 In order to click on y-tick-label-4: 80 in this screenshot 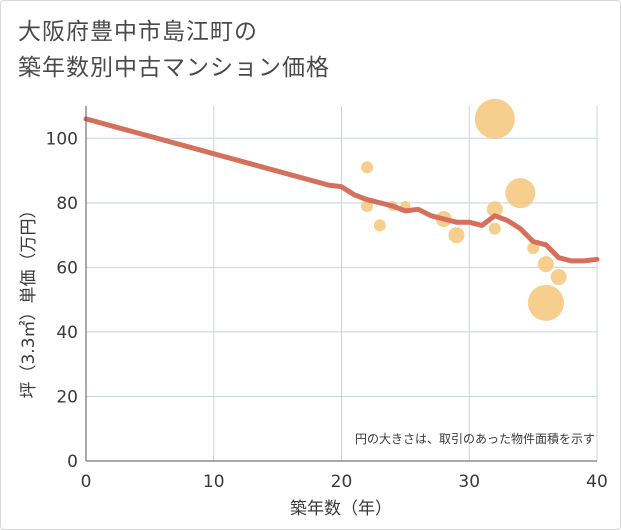, I will do `click(67, 204)`.